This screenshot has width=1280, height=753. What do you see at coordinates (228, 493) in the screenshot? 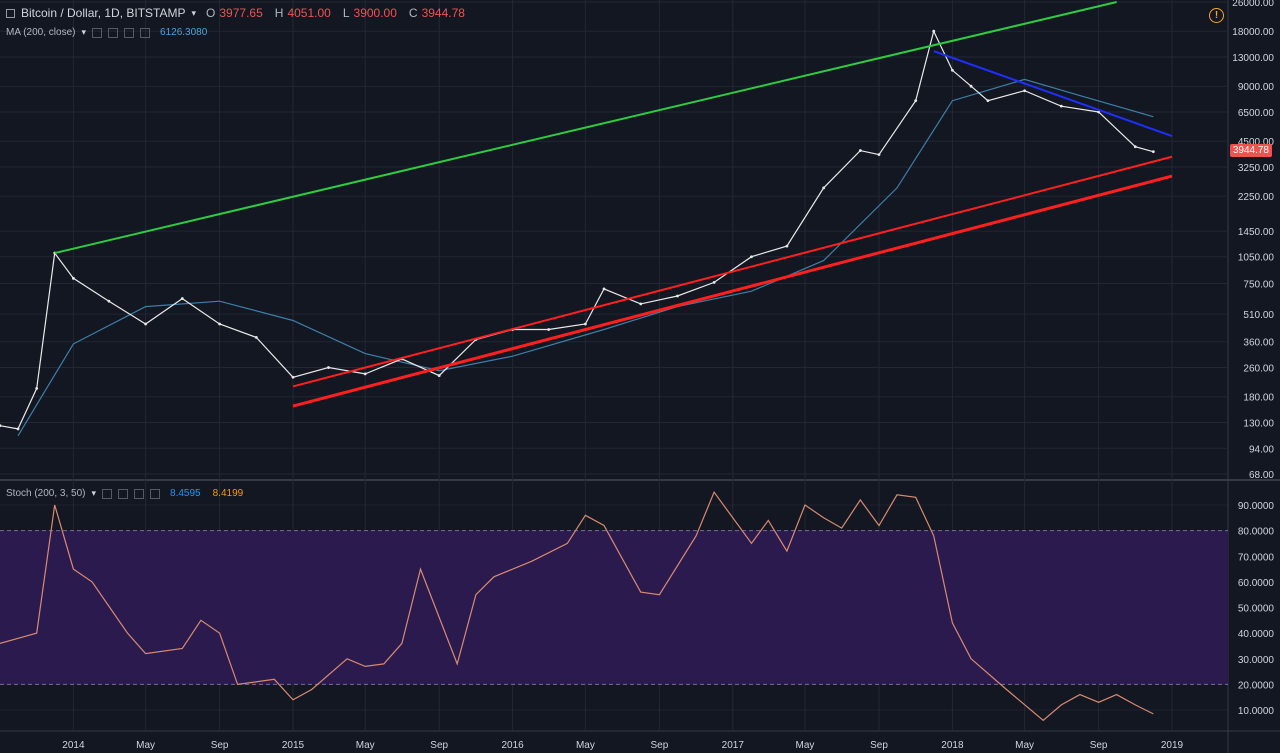
I see `stoch-d-value: 8.4199` at bounding box center [228, 493].